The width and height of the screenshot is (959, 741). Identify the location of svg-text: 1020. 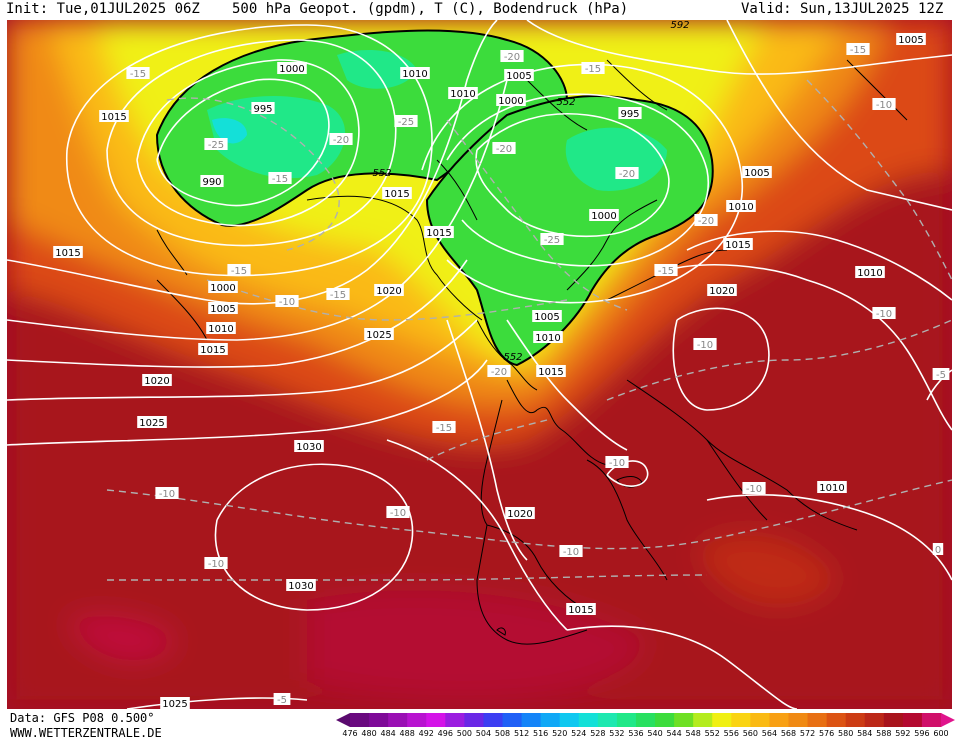
(519, 514).